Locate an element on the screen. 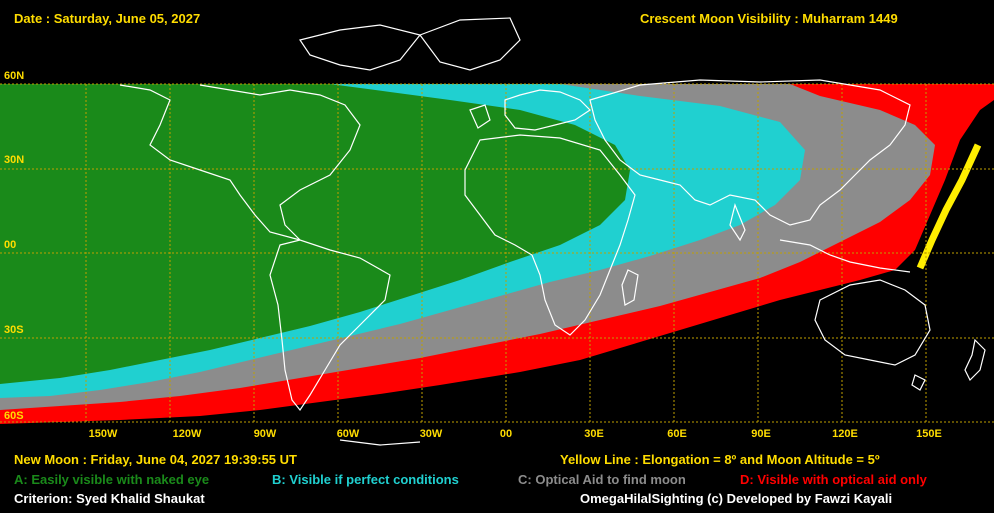 The image size is (994, 513). map-title: Crescent Moon Visibility : Muharram 1449 is located at coordinates (769, 18).